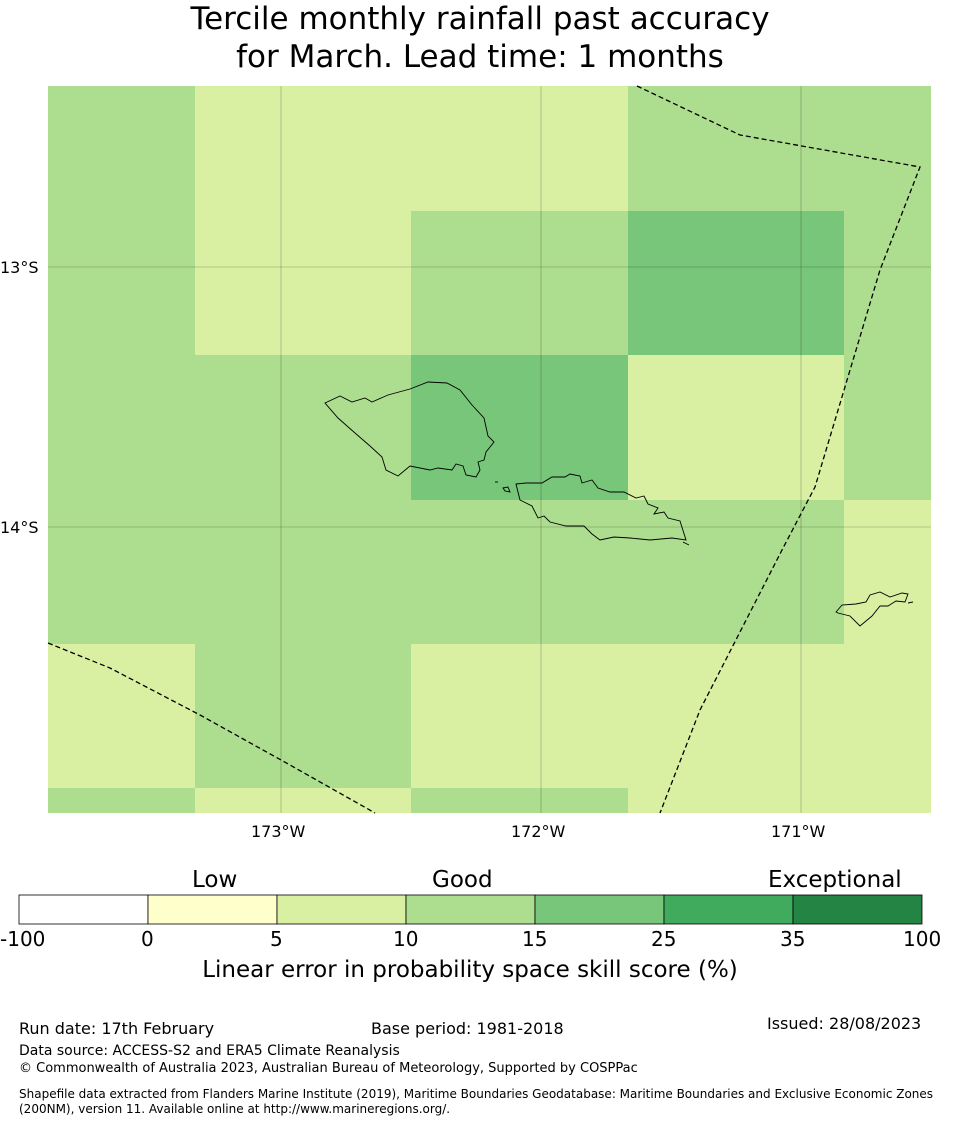 This screenshot has height=1125, width=960. Describe the element at coordinates (462, 880) in the screenshot. I see `colorbar-category-good: Good` at that location.